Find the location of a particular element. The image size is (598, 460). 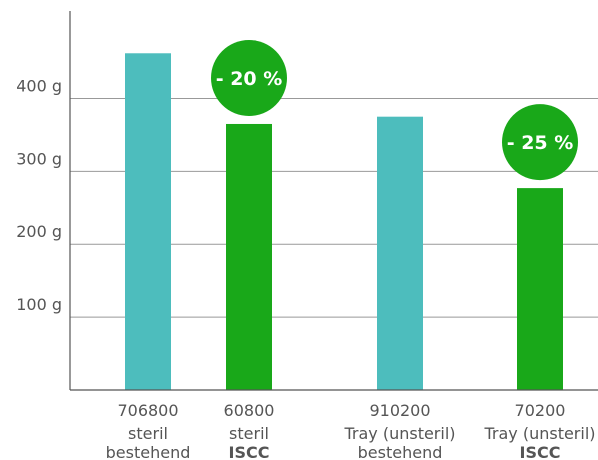

y-tick-label: 100 g is located at coordinates (39, 304).